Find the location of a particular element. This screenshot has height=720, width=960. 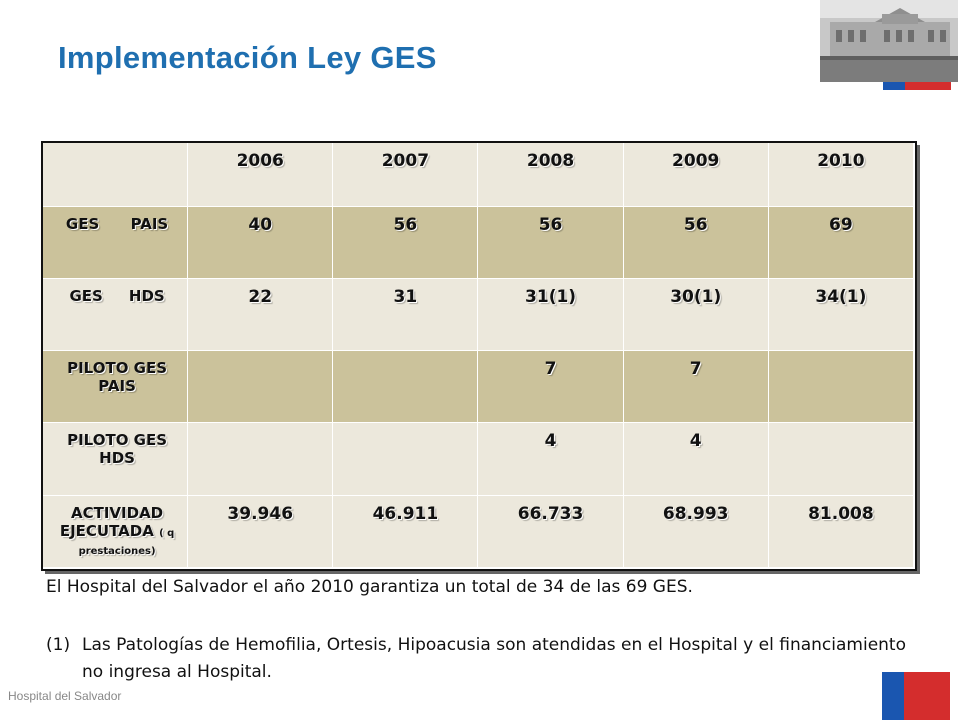

table-row: PILOTO GES HDS 4 4 is located at coordinates (478, 459).